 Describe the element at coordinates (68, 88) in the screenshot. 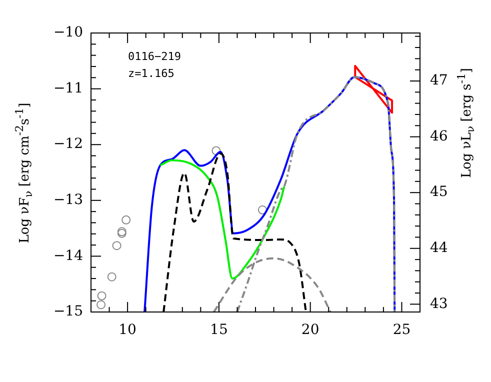

I see `y-tick-label: −11` at that location.